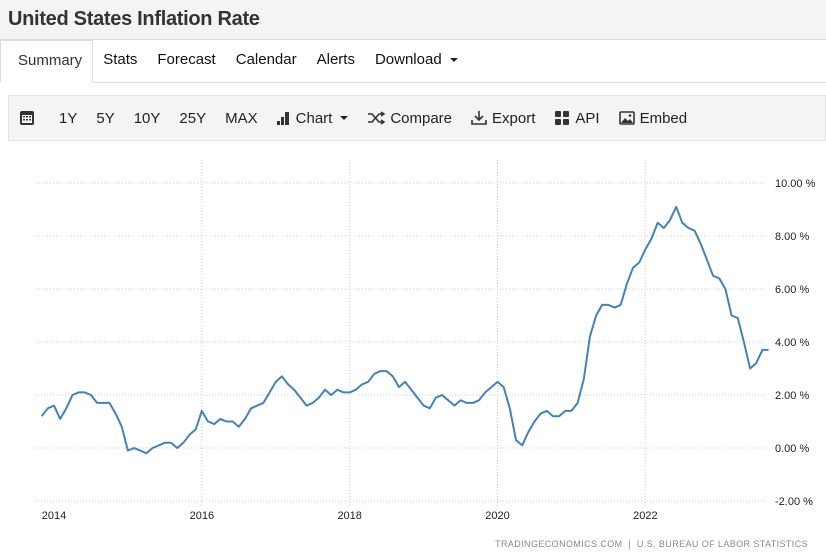  What do you see at coordinates (47, 61) in the screenshot?
I see `tab-summary: Summary` at bounding box center [47, 61].